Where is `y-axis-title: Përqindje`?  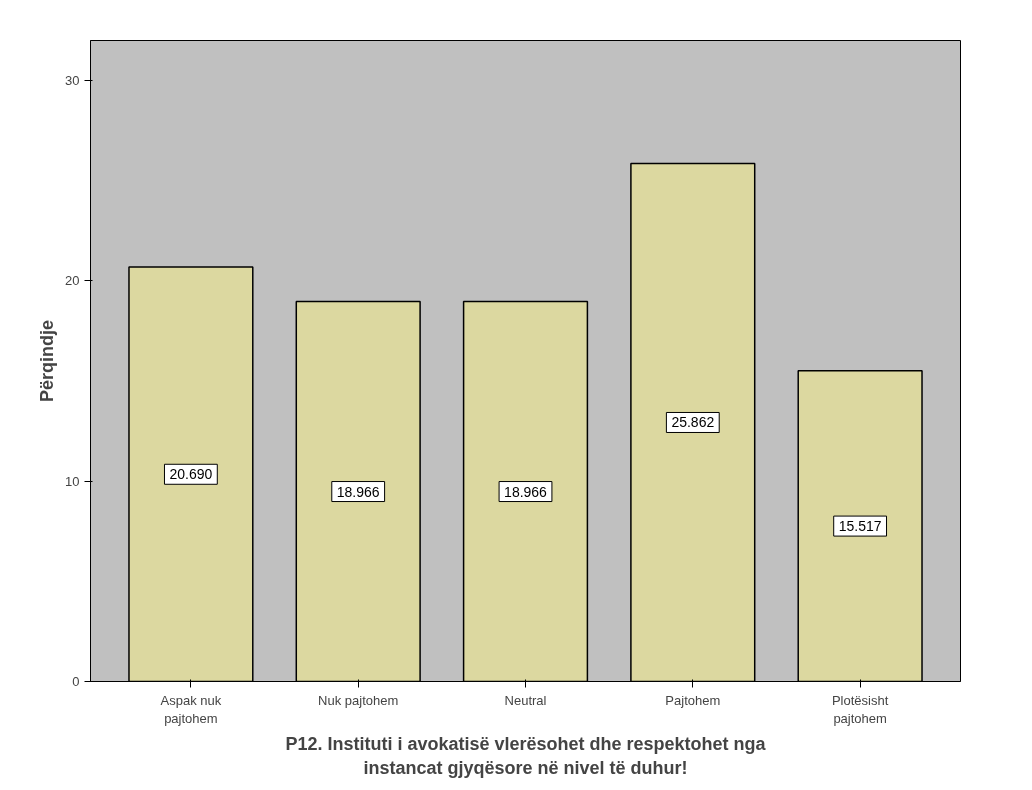
y-axis-title: Përqindje is located at coordinates (47, 361).